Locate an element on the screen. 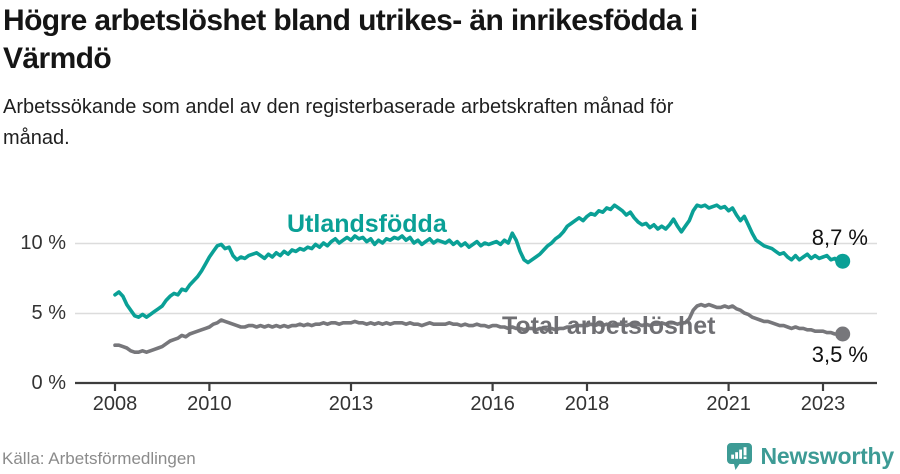  series-label-total-arbetsloshet: Total arbetslöshet is located at coordinates (609, 326).